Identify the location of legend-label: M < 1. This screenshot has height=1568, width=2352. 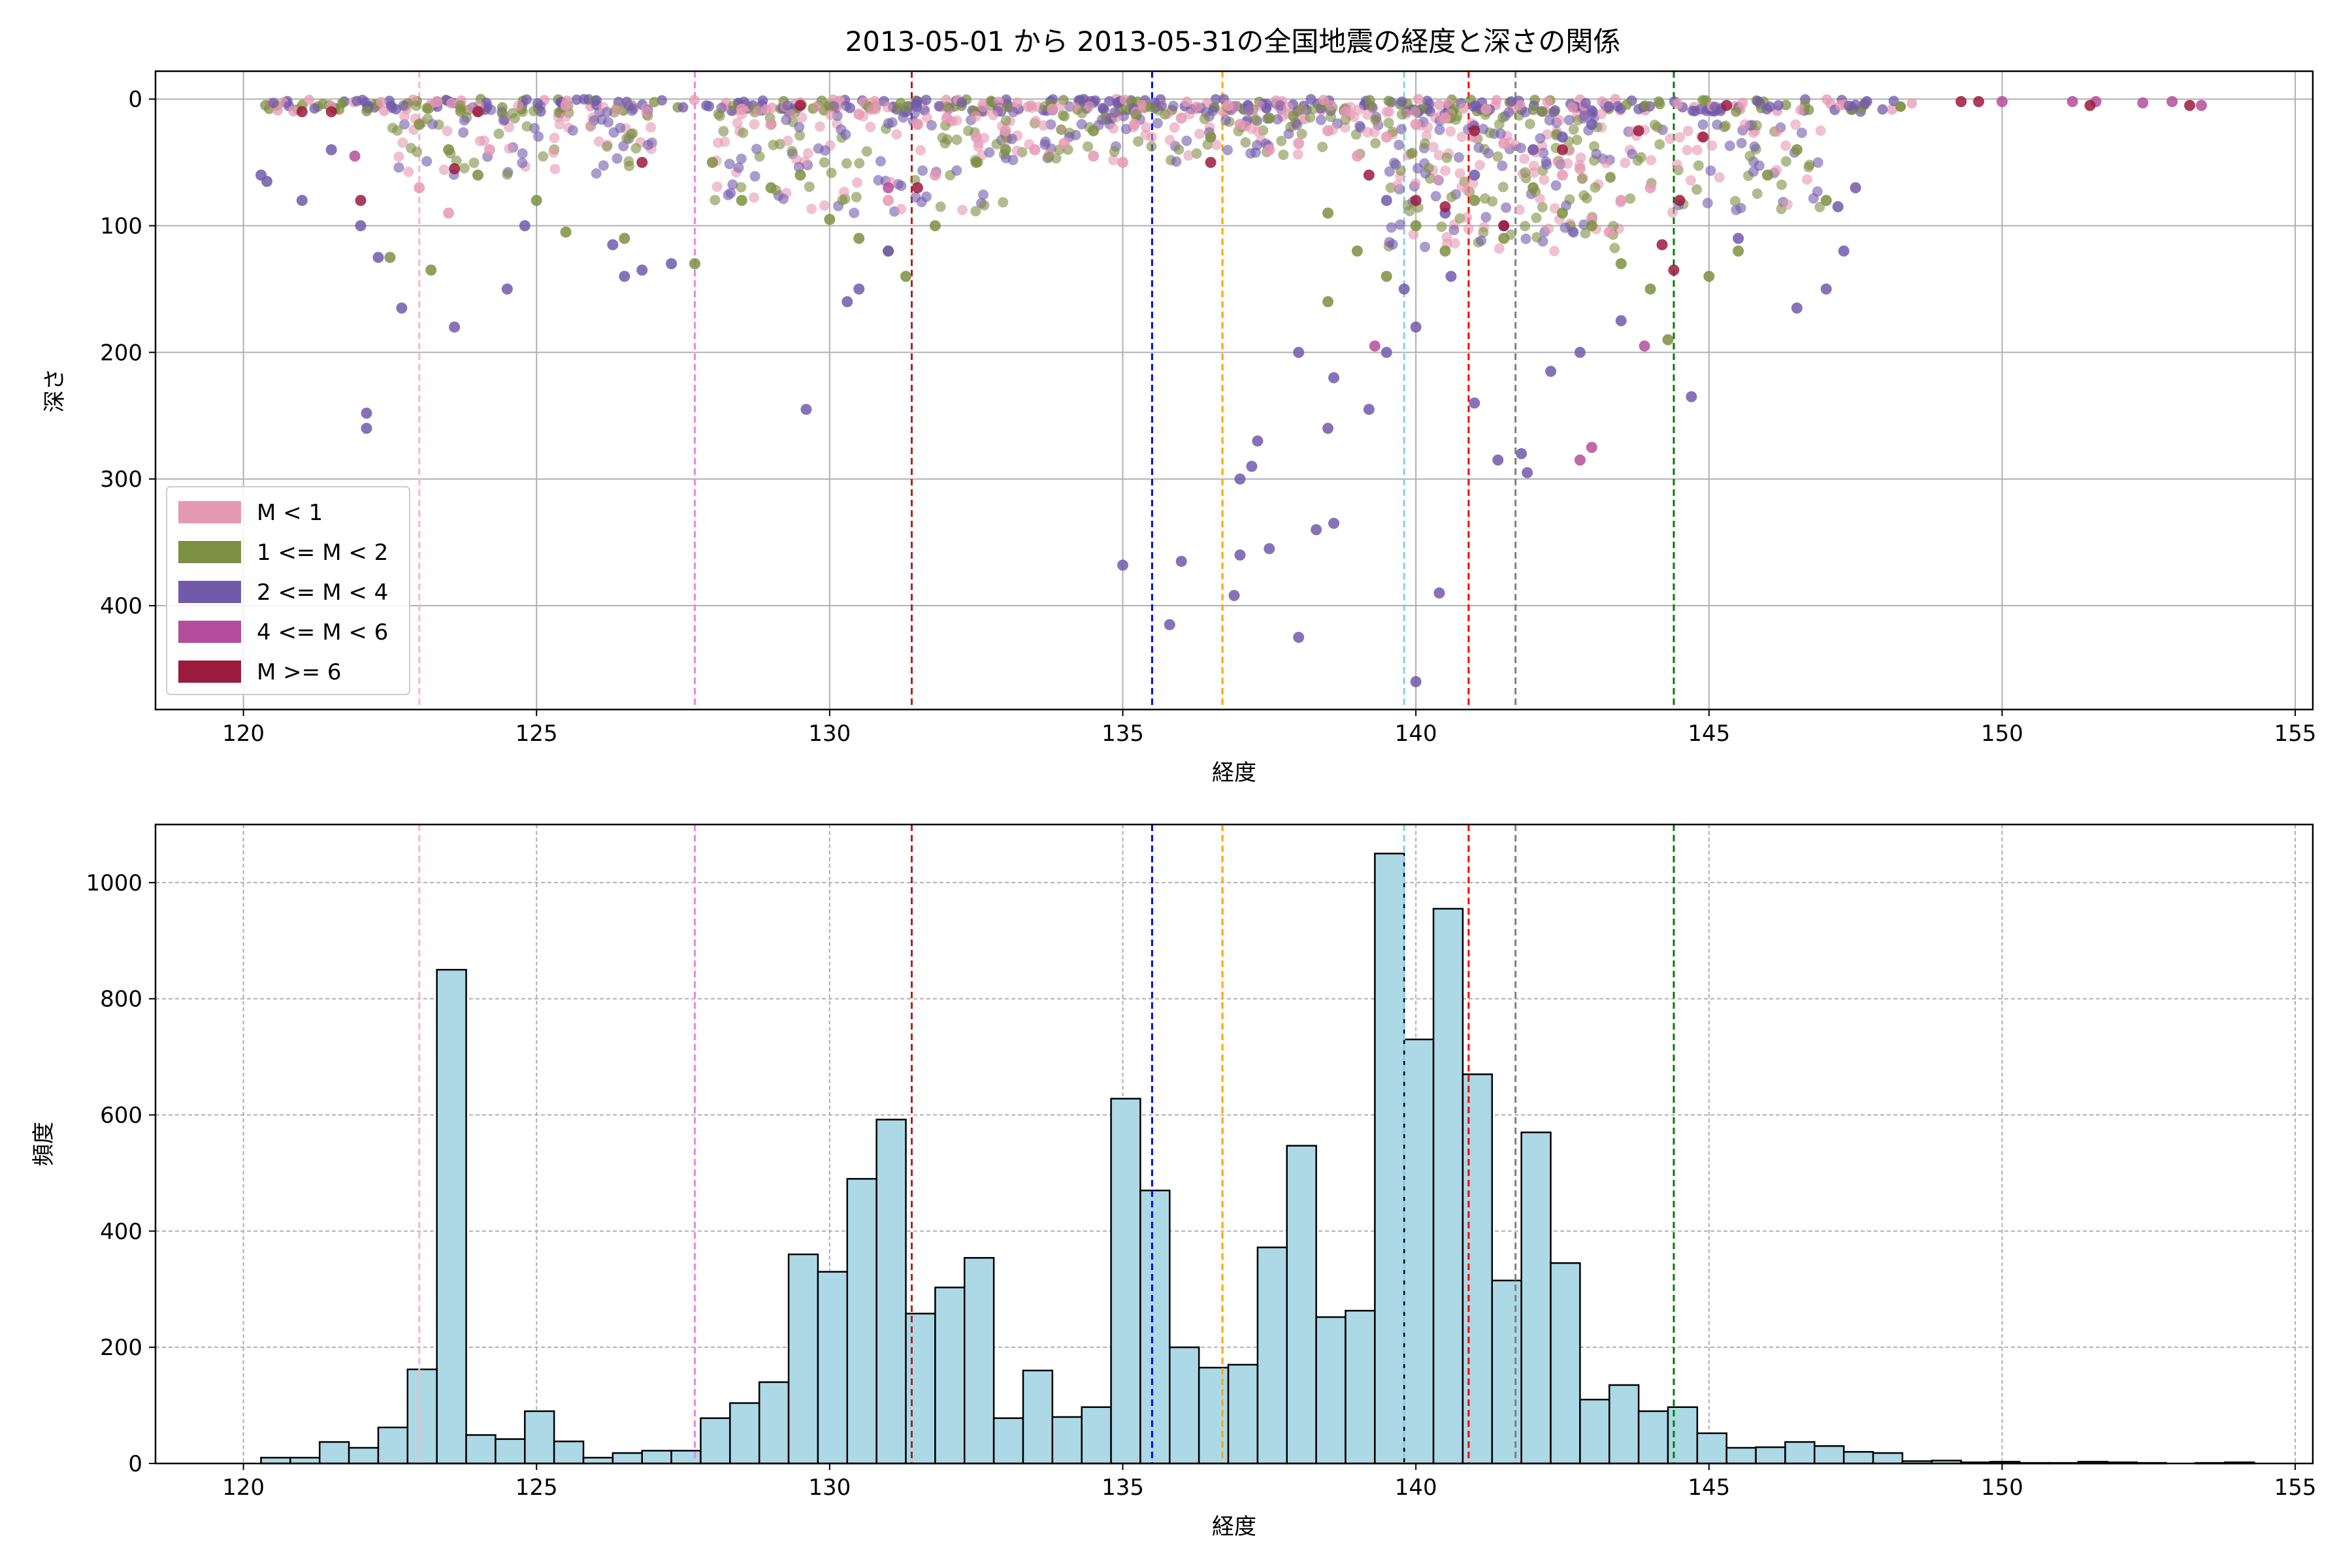
(290, 513).